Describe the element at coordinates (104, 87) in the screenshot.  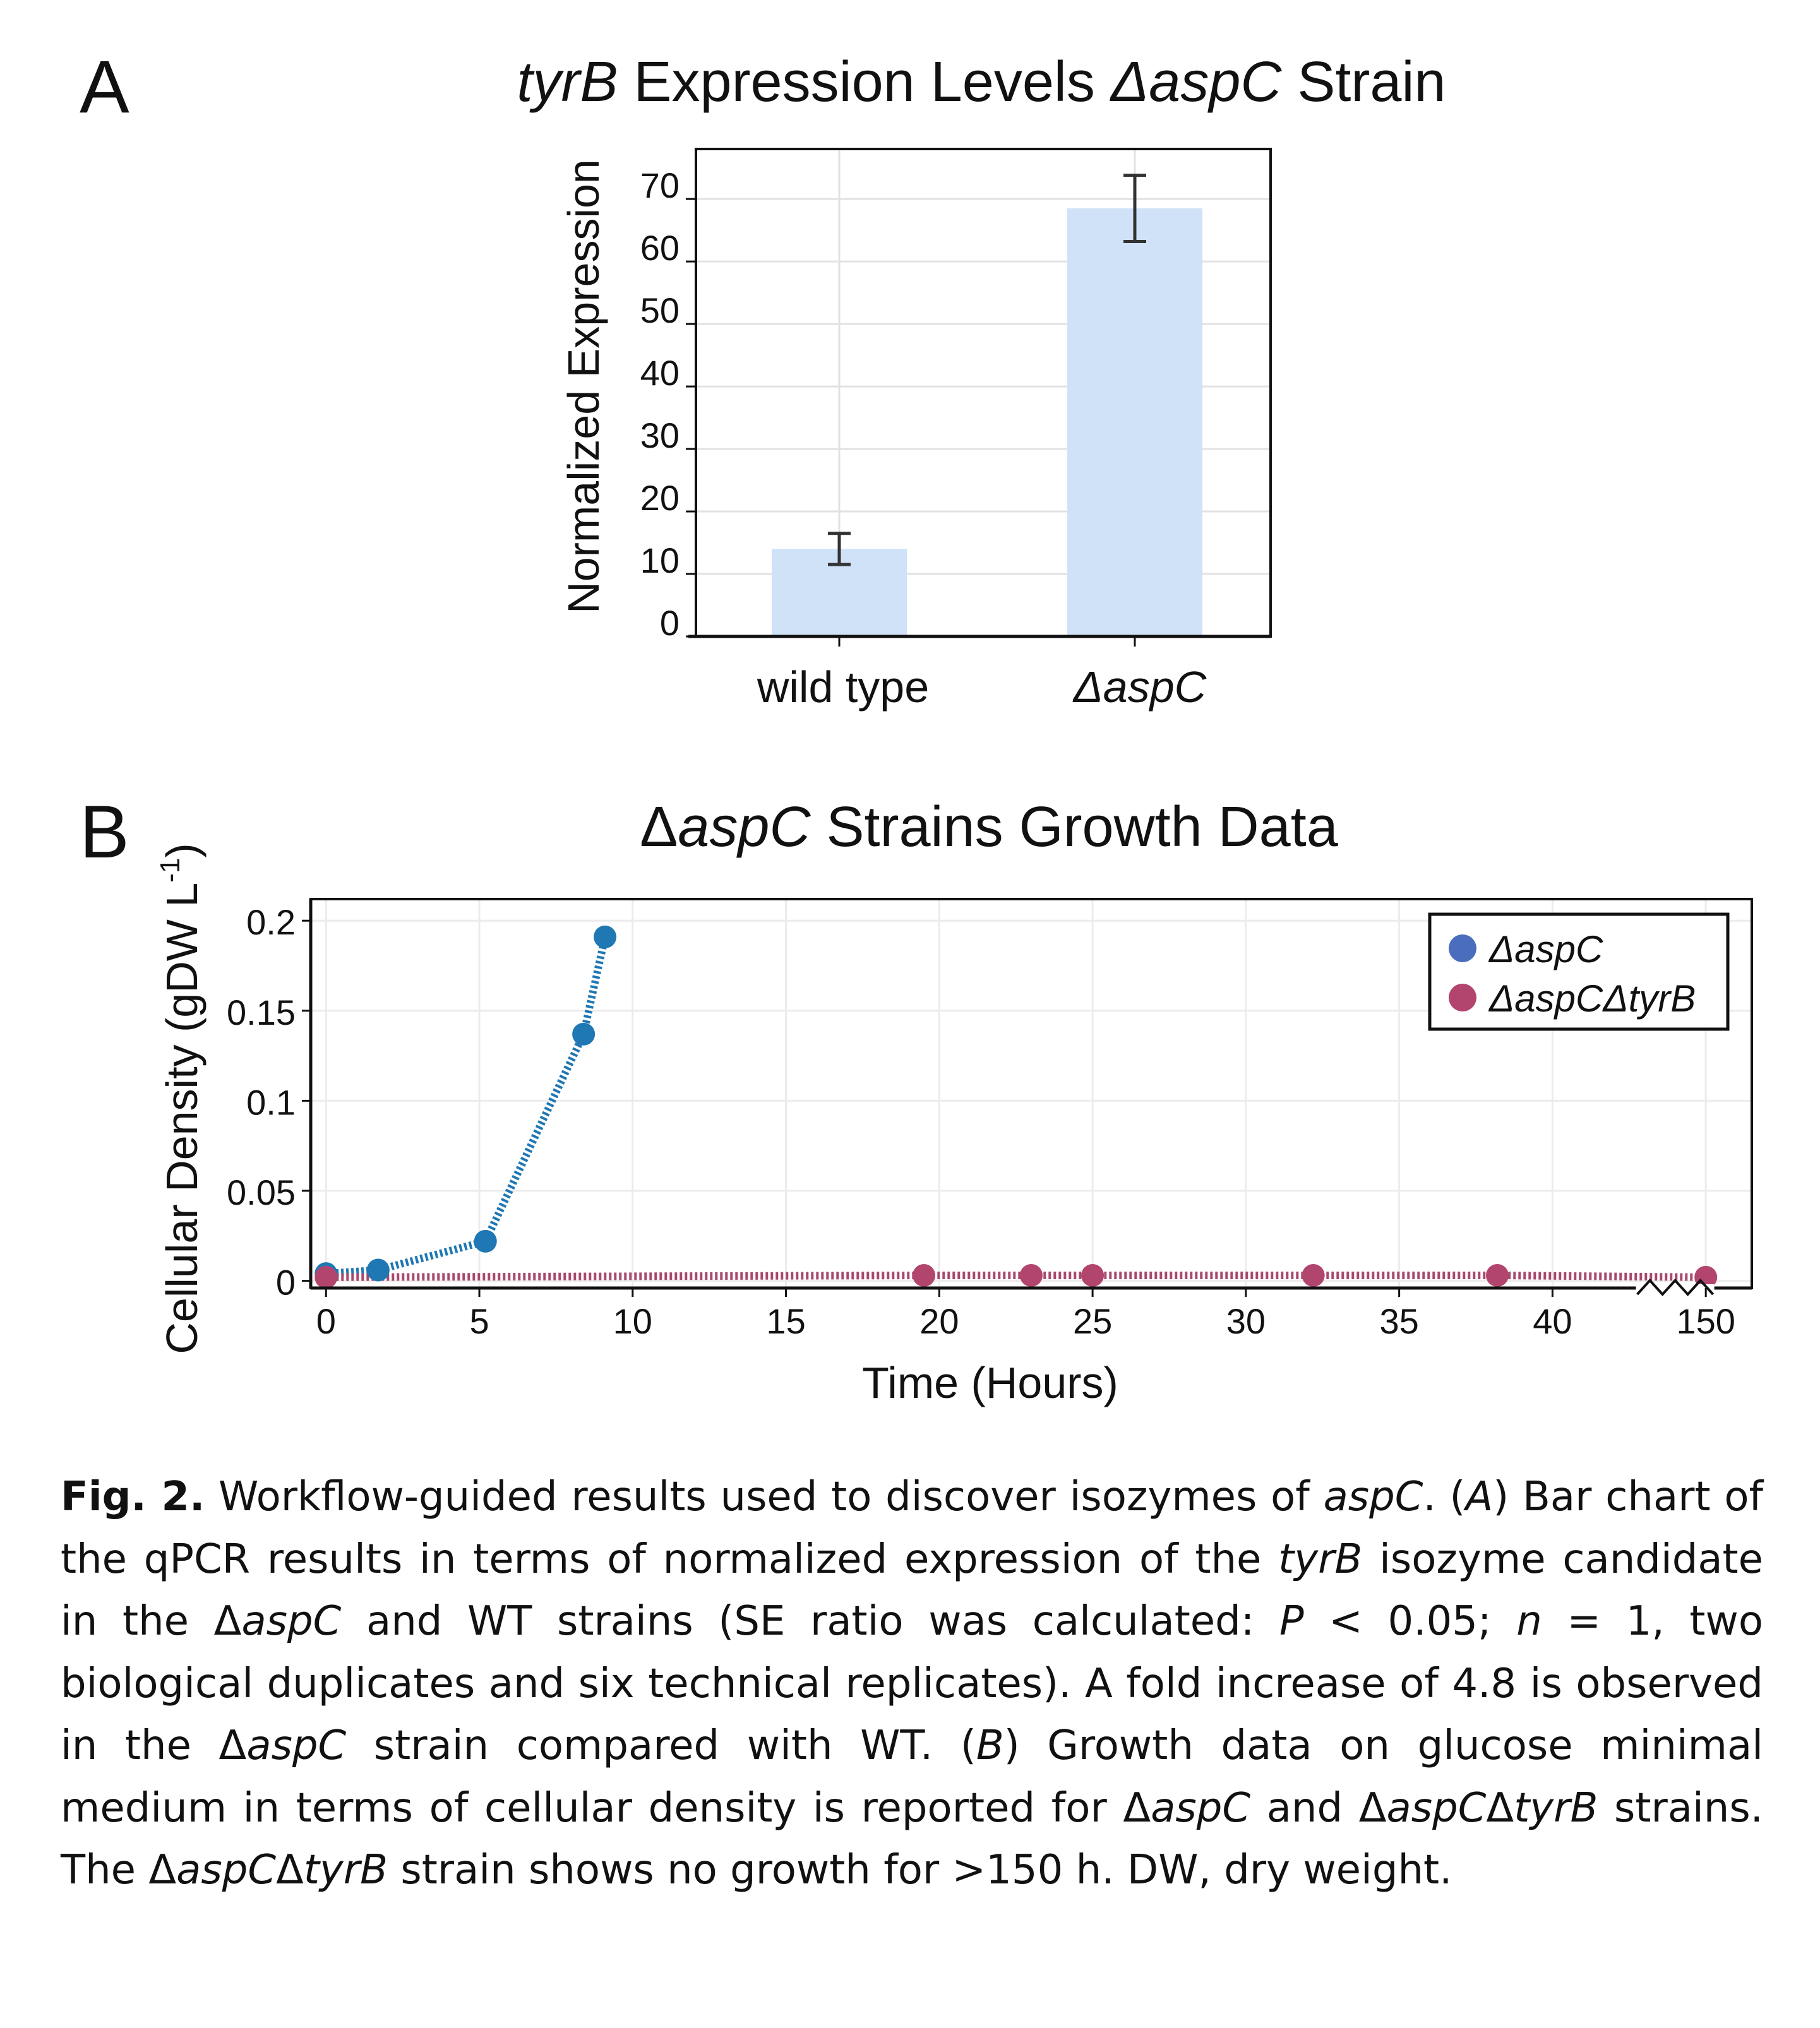
I see `panel-label-a: A` at that location.